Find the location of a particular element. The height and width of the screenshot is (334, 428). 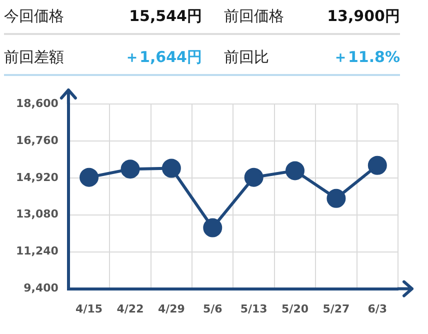

y-tick-label: 14,920 is located at coordinates (37, 177).